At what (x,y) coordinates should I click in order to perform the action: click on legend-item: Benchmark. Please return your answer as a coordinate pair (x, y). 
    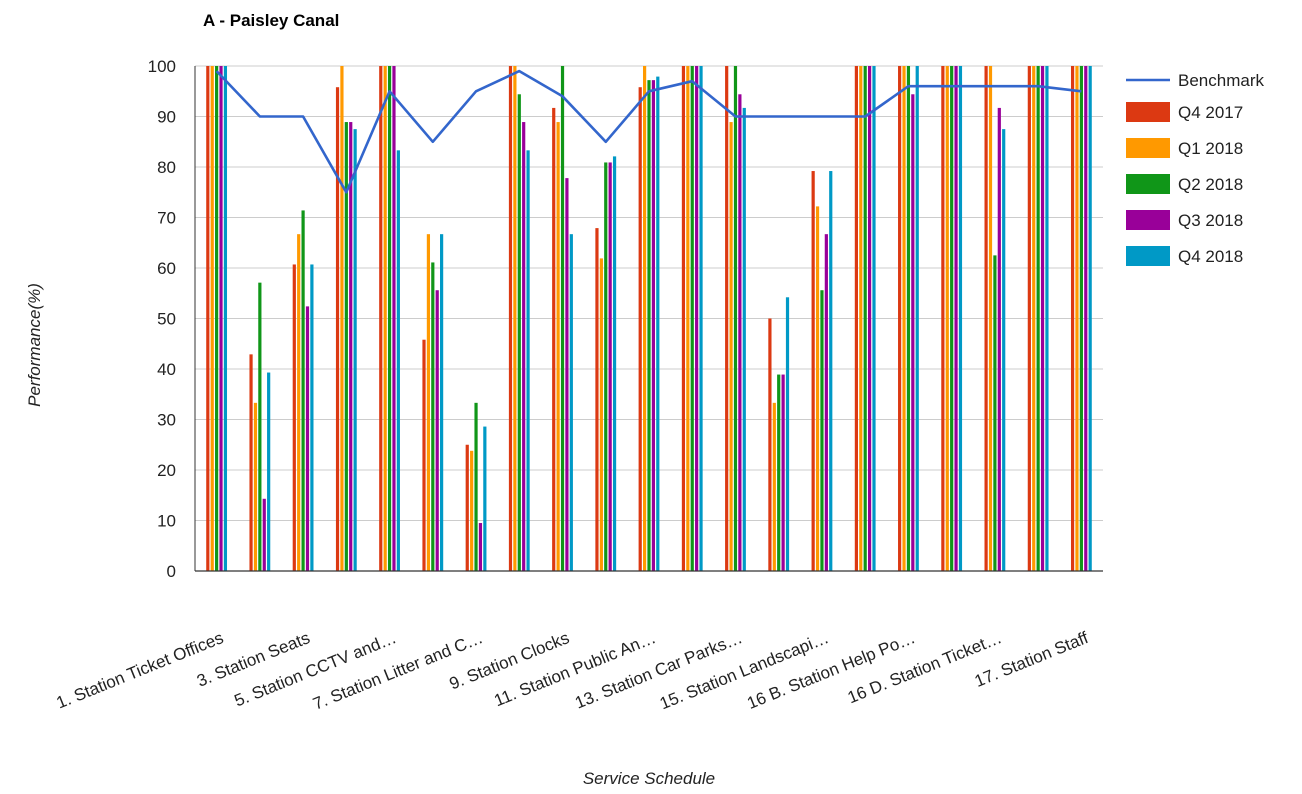
    Looking at the image, I should click on (1195, 80).